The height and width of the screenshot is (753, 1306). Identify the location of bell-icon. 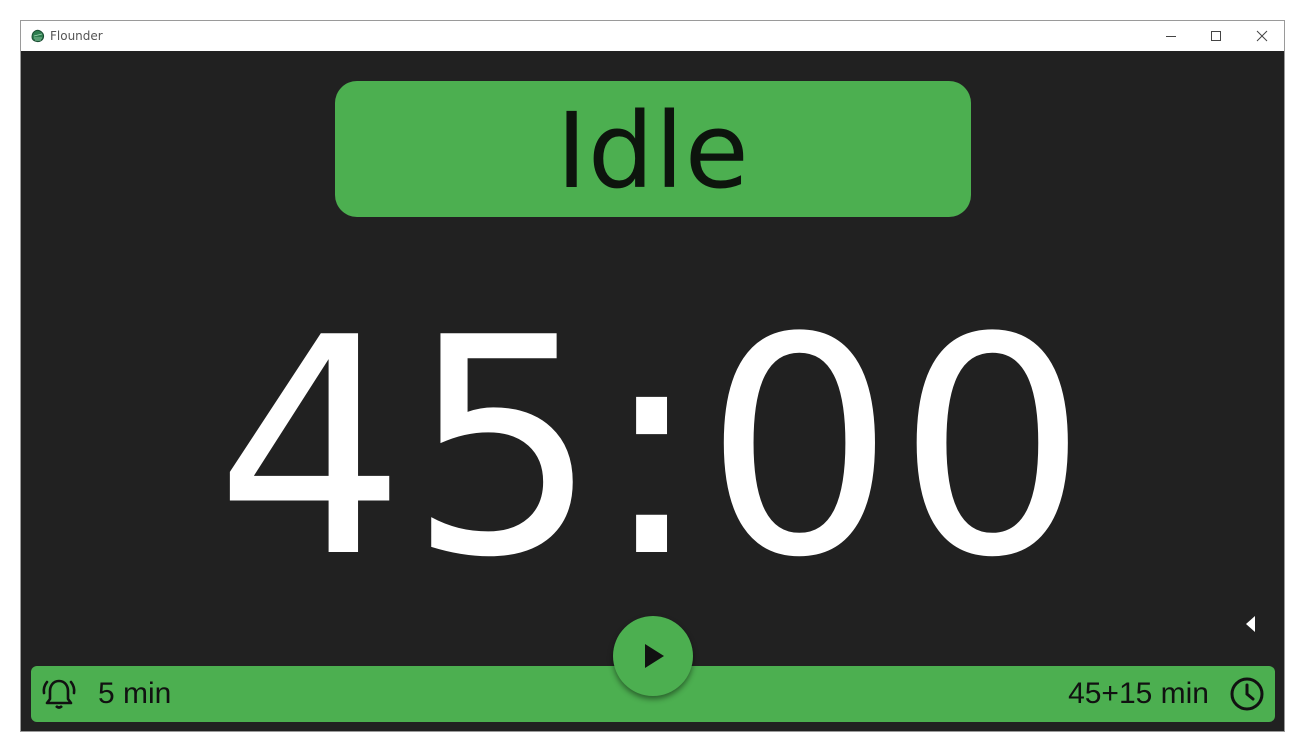
(59, 694).